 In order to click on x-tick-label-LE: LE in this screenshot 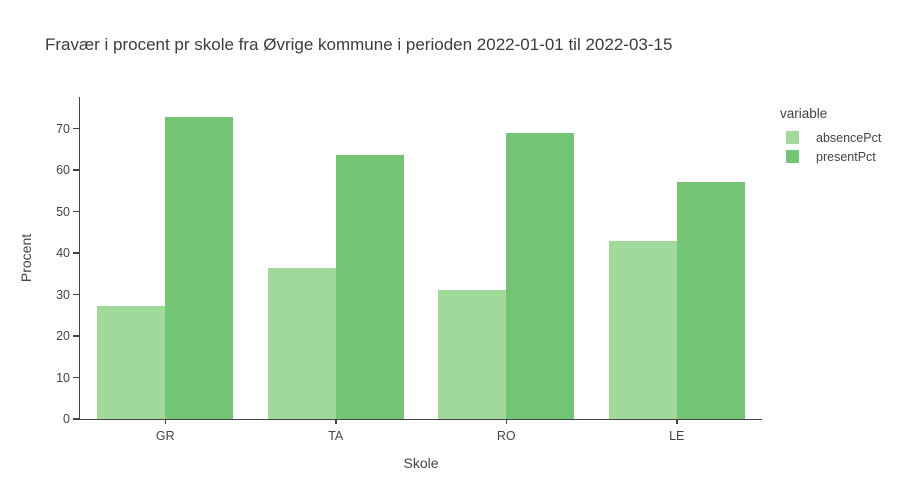, I will do `click(677, 436)`.